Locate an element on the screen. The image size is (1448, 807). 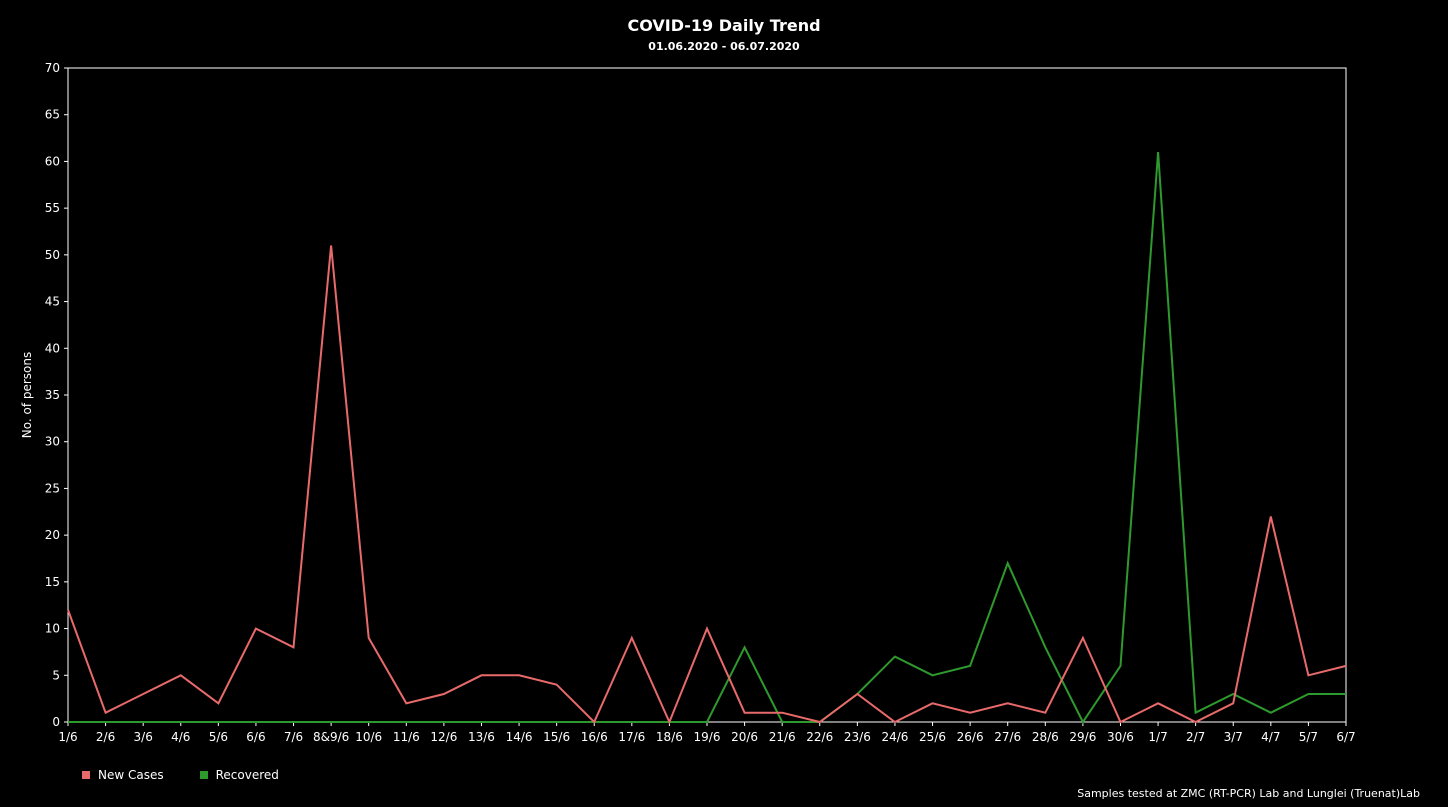
x-tick-label: 26/6 is located at coordinates (970, 737).